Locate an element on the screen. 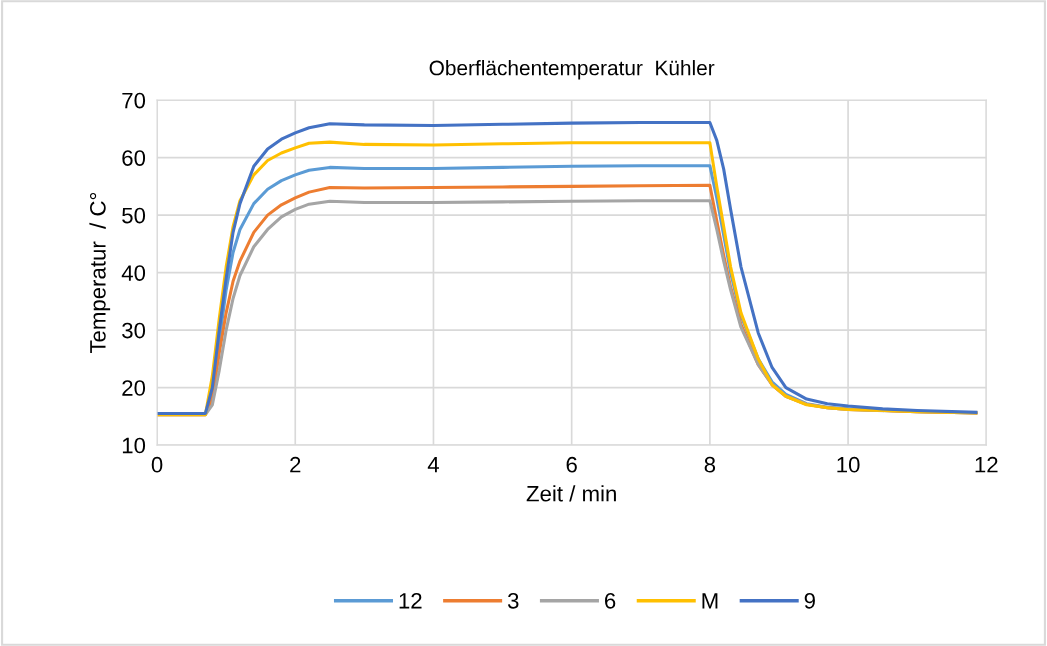  legend-label: 9 is located at coordinates (809, 600).